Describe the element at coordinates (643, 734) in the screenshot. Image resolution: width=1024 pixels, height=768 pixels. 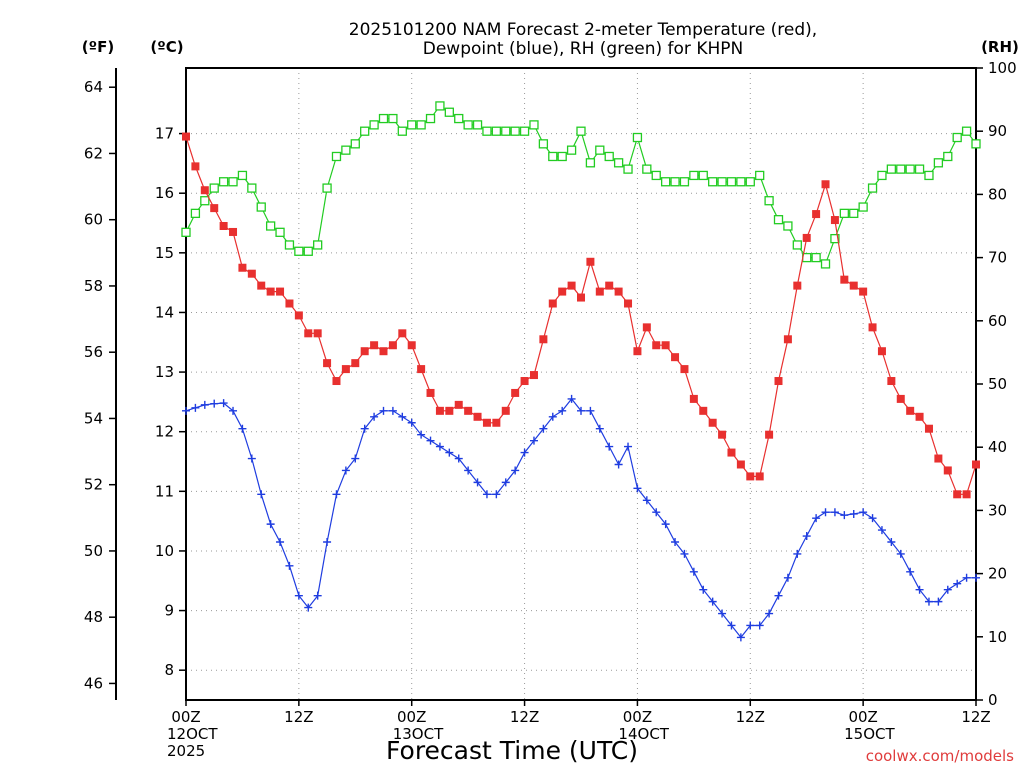
I see `tick-label: 14OCT` at that location.